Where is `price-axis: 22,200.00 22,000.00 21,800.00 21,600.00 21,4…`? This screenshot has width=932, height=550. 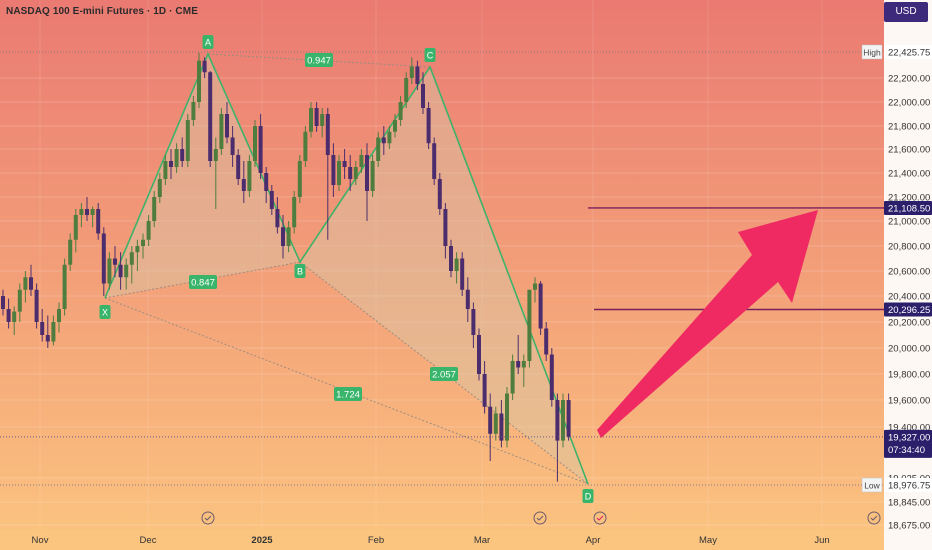 price-axis: 22,200.00 22,000.00 21,800.00 21,600.00 21,4… is located at coordinates (909, 303).